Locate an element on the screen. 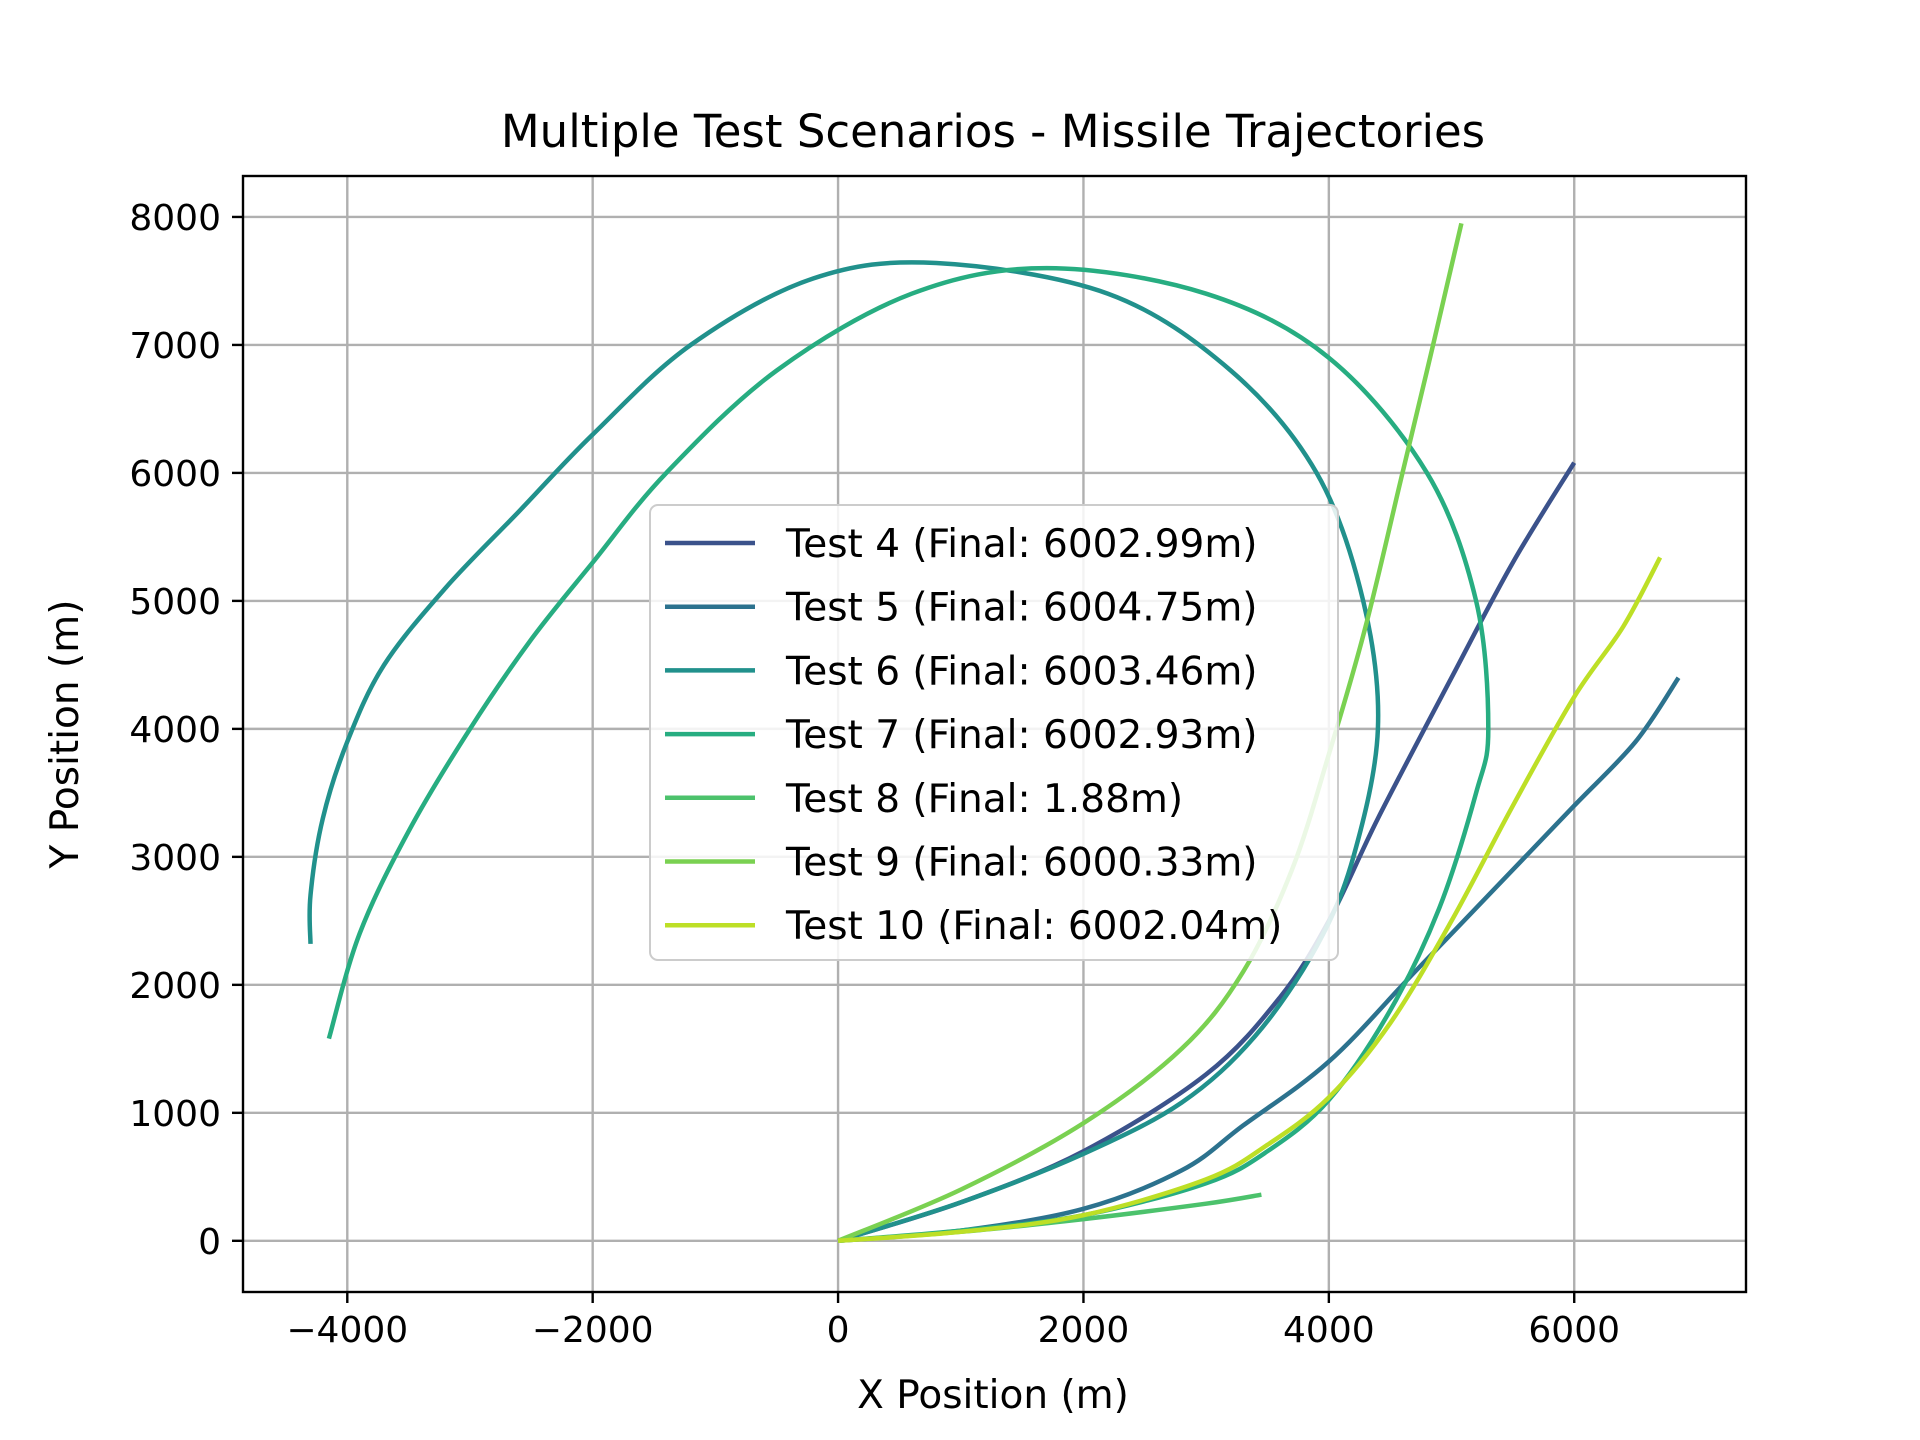 The height and width of the screenshot is (1440, 1920). x-axis-label: X Position (m) is located at coordinates (993, 1395).